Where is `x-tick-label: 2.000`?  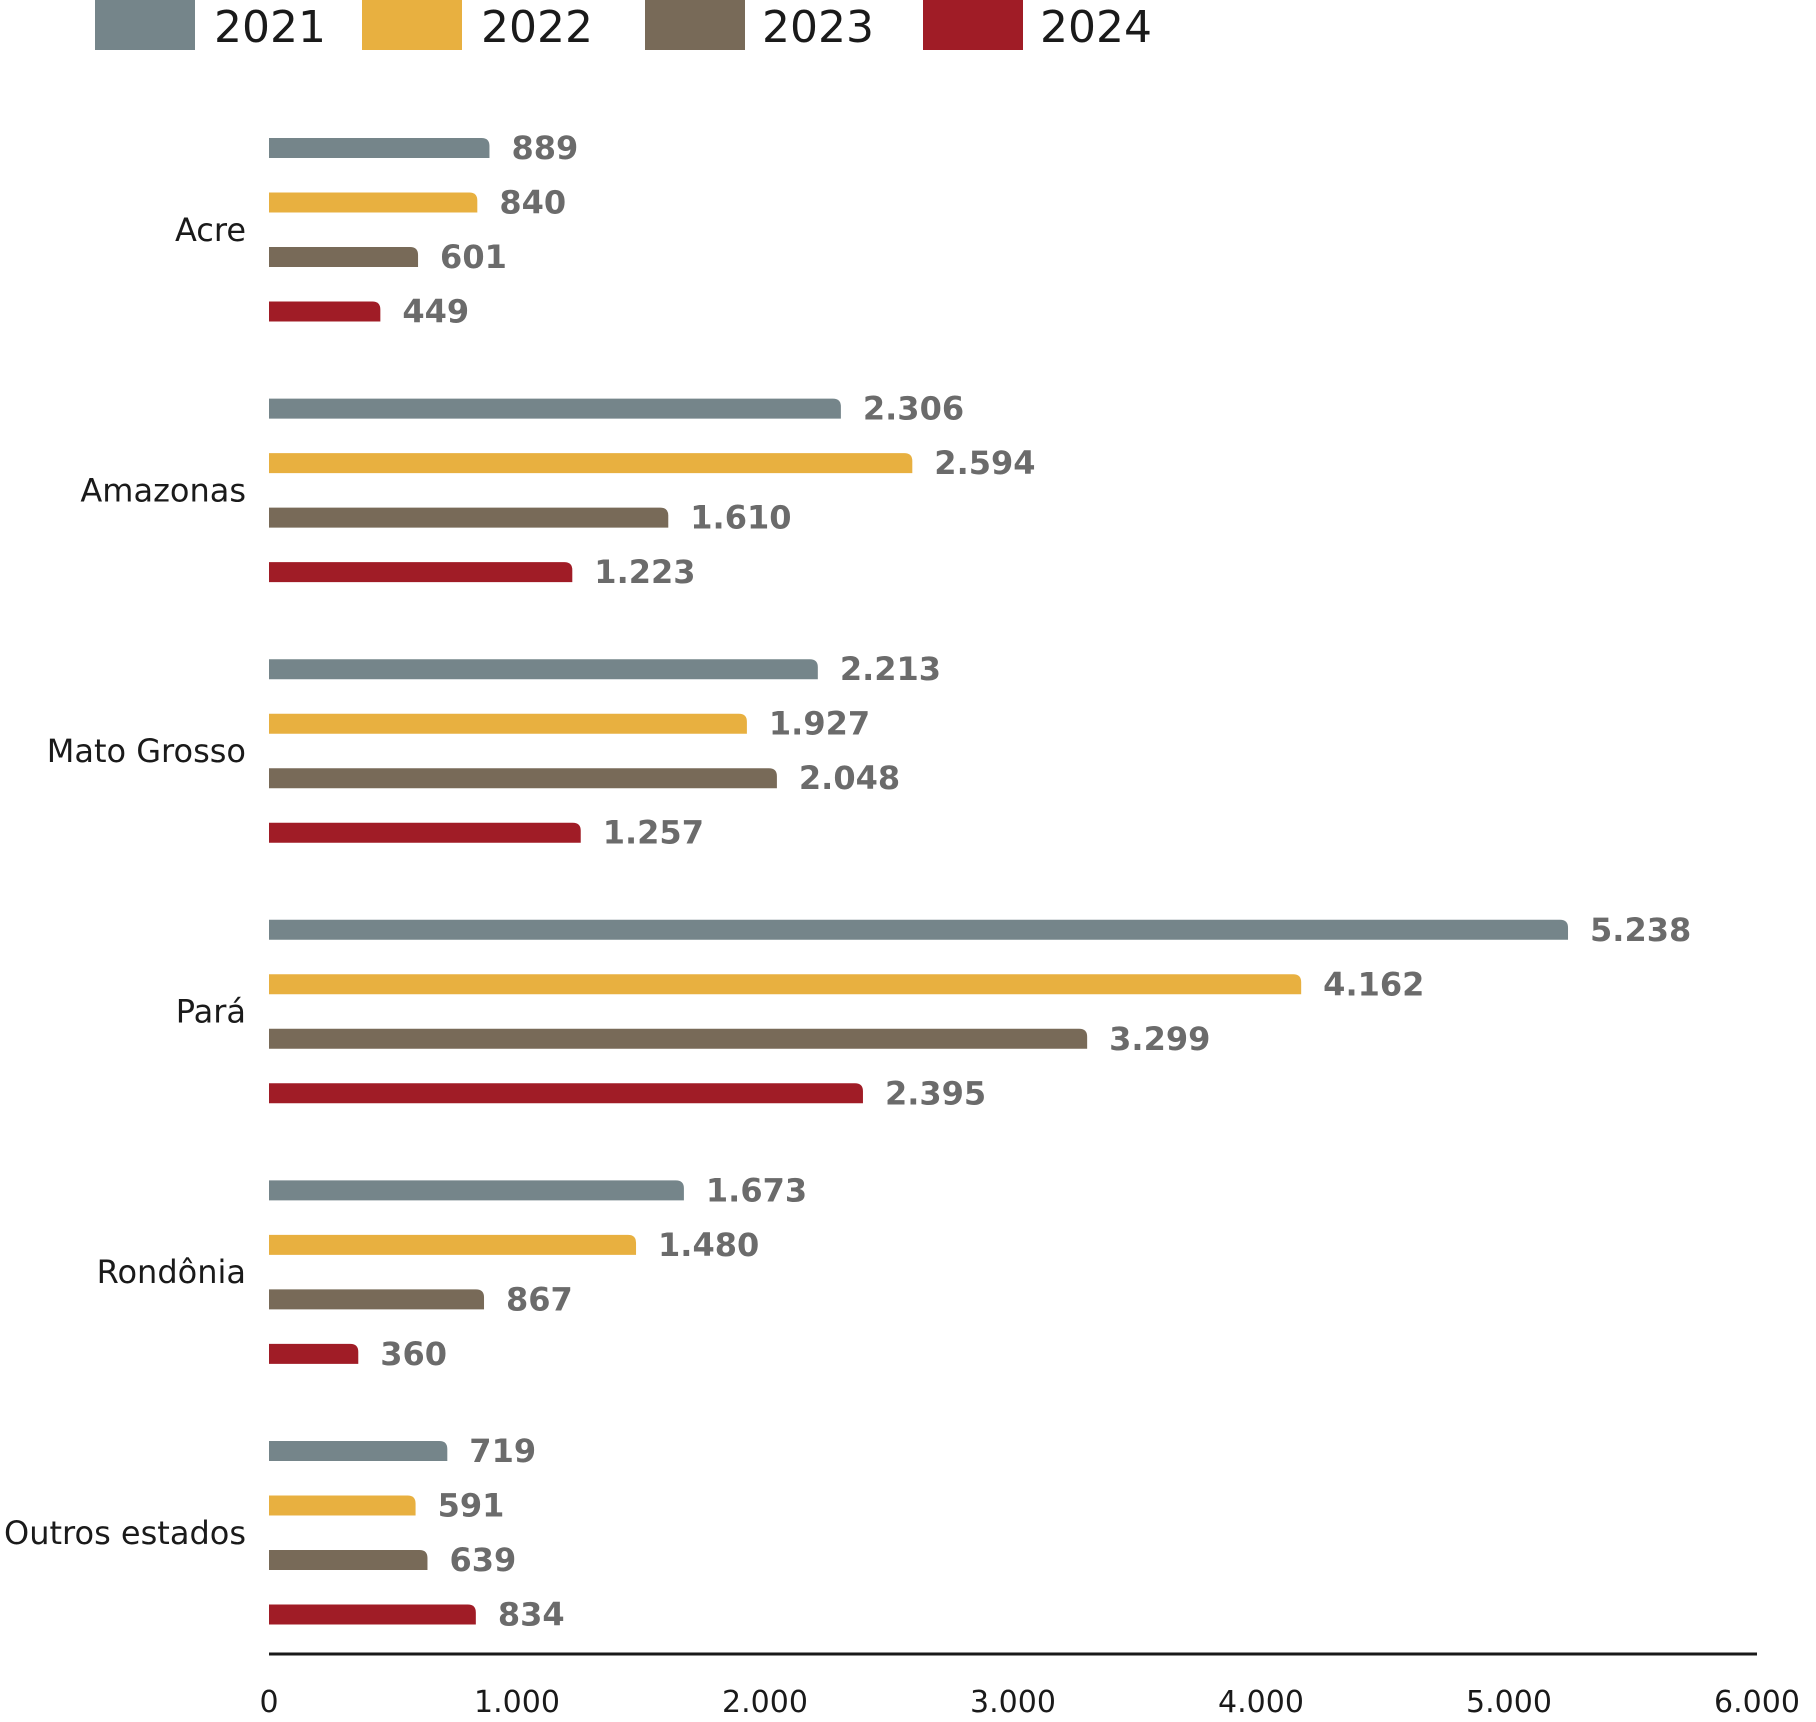
x-tick-label: 2.000 is located at coordinates (765, 1702).